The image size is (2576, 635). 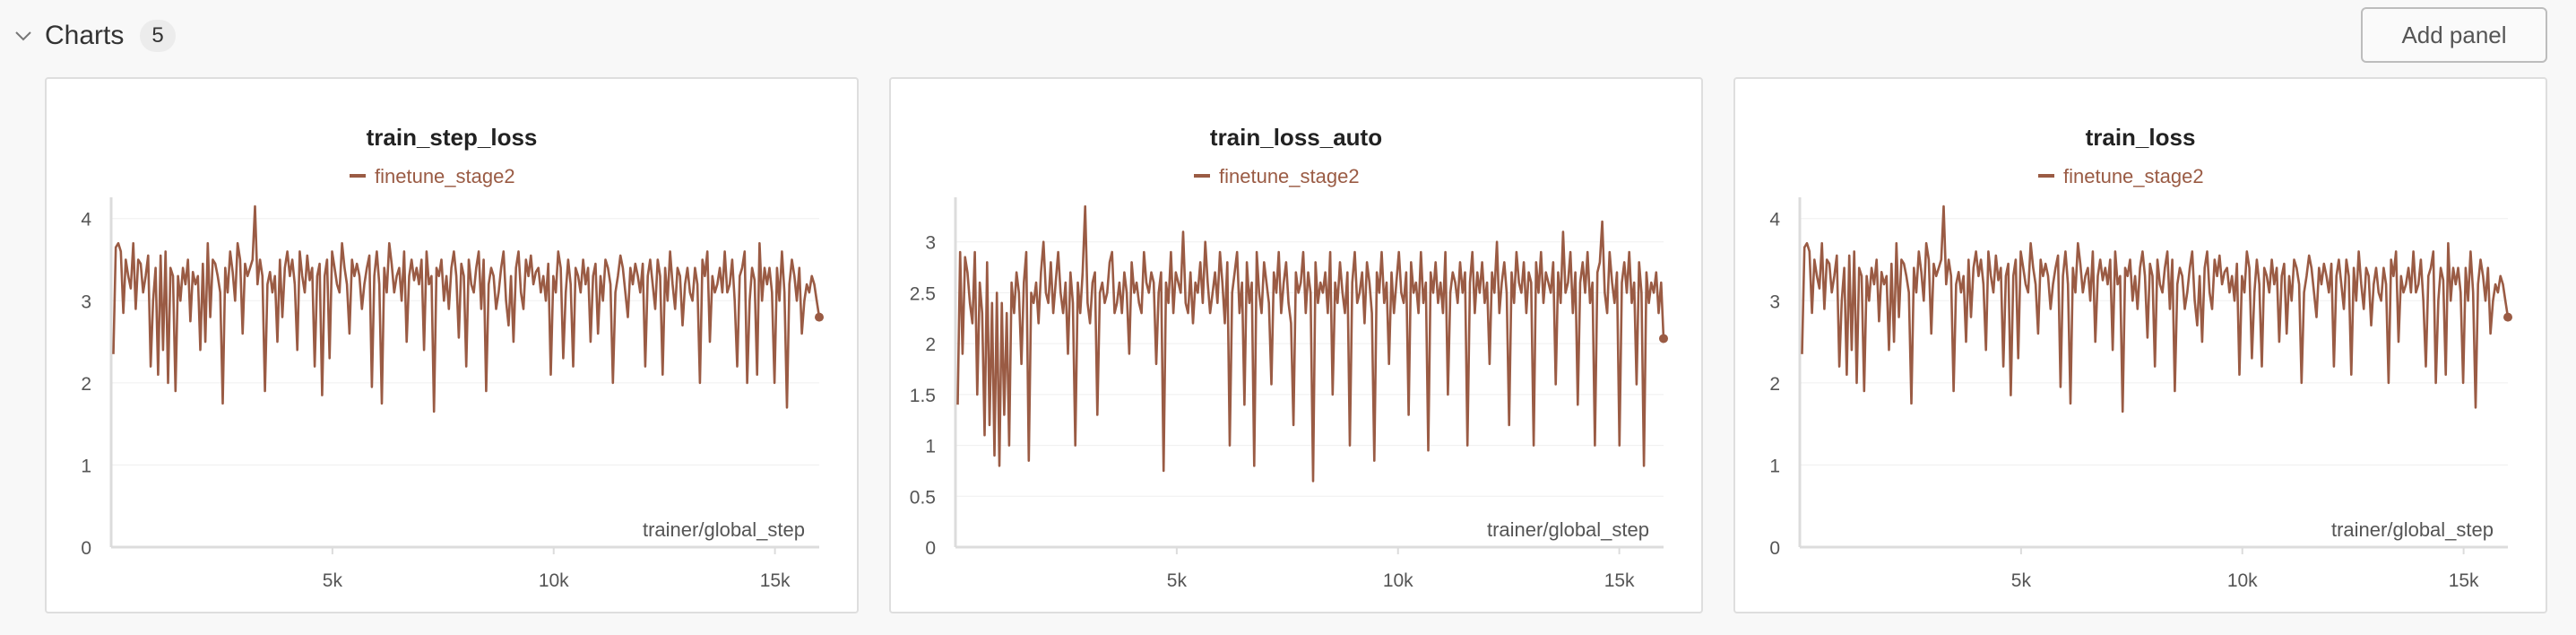 What do you see at coordinates (1296, 137) in the screenshot?
I see `chart-title: train_loss_auto` at bounding box center [1296, 137].